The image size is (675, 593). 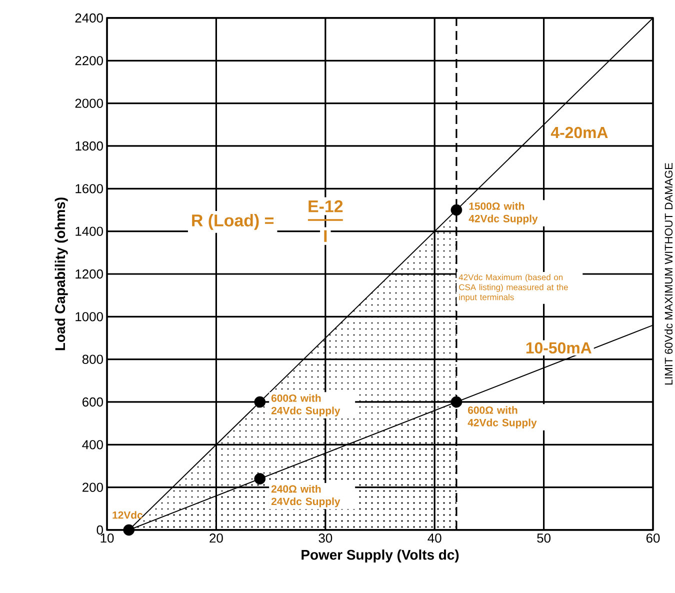 I want to click on y-tick-label: 2400, so click(x=89, y=18).